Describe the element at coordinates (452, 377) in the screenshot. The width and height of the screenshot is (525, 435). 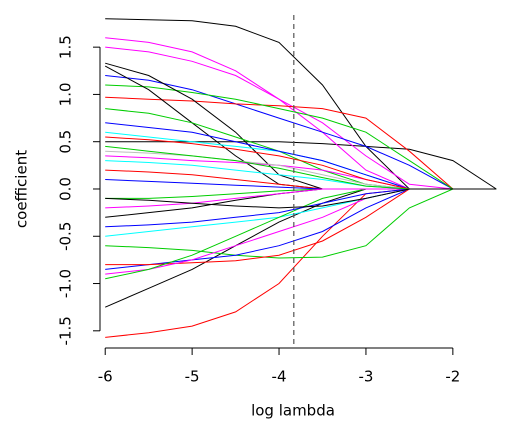
I see `x-tick-label: -2` at that location.